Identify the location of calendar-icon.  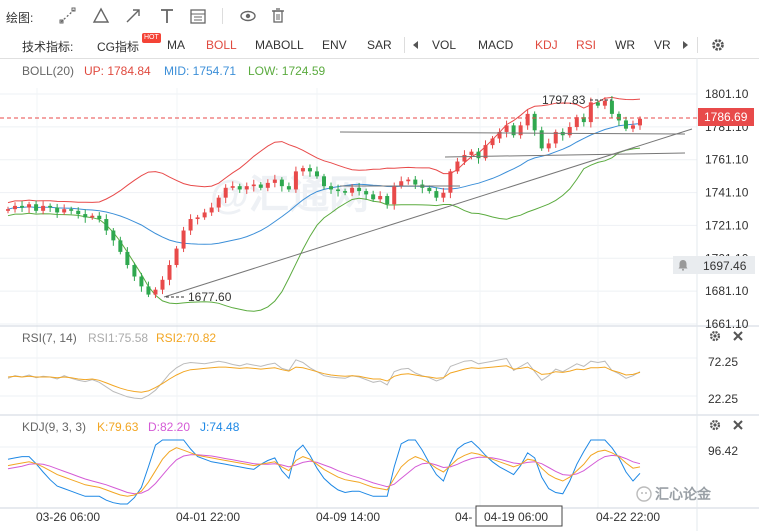
(198, 16).